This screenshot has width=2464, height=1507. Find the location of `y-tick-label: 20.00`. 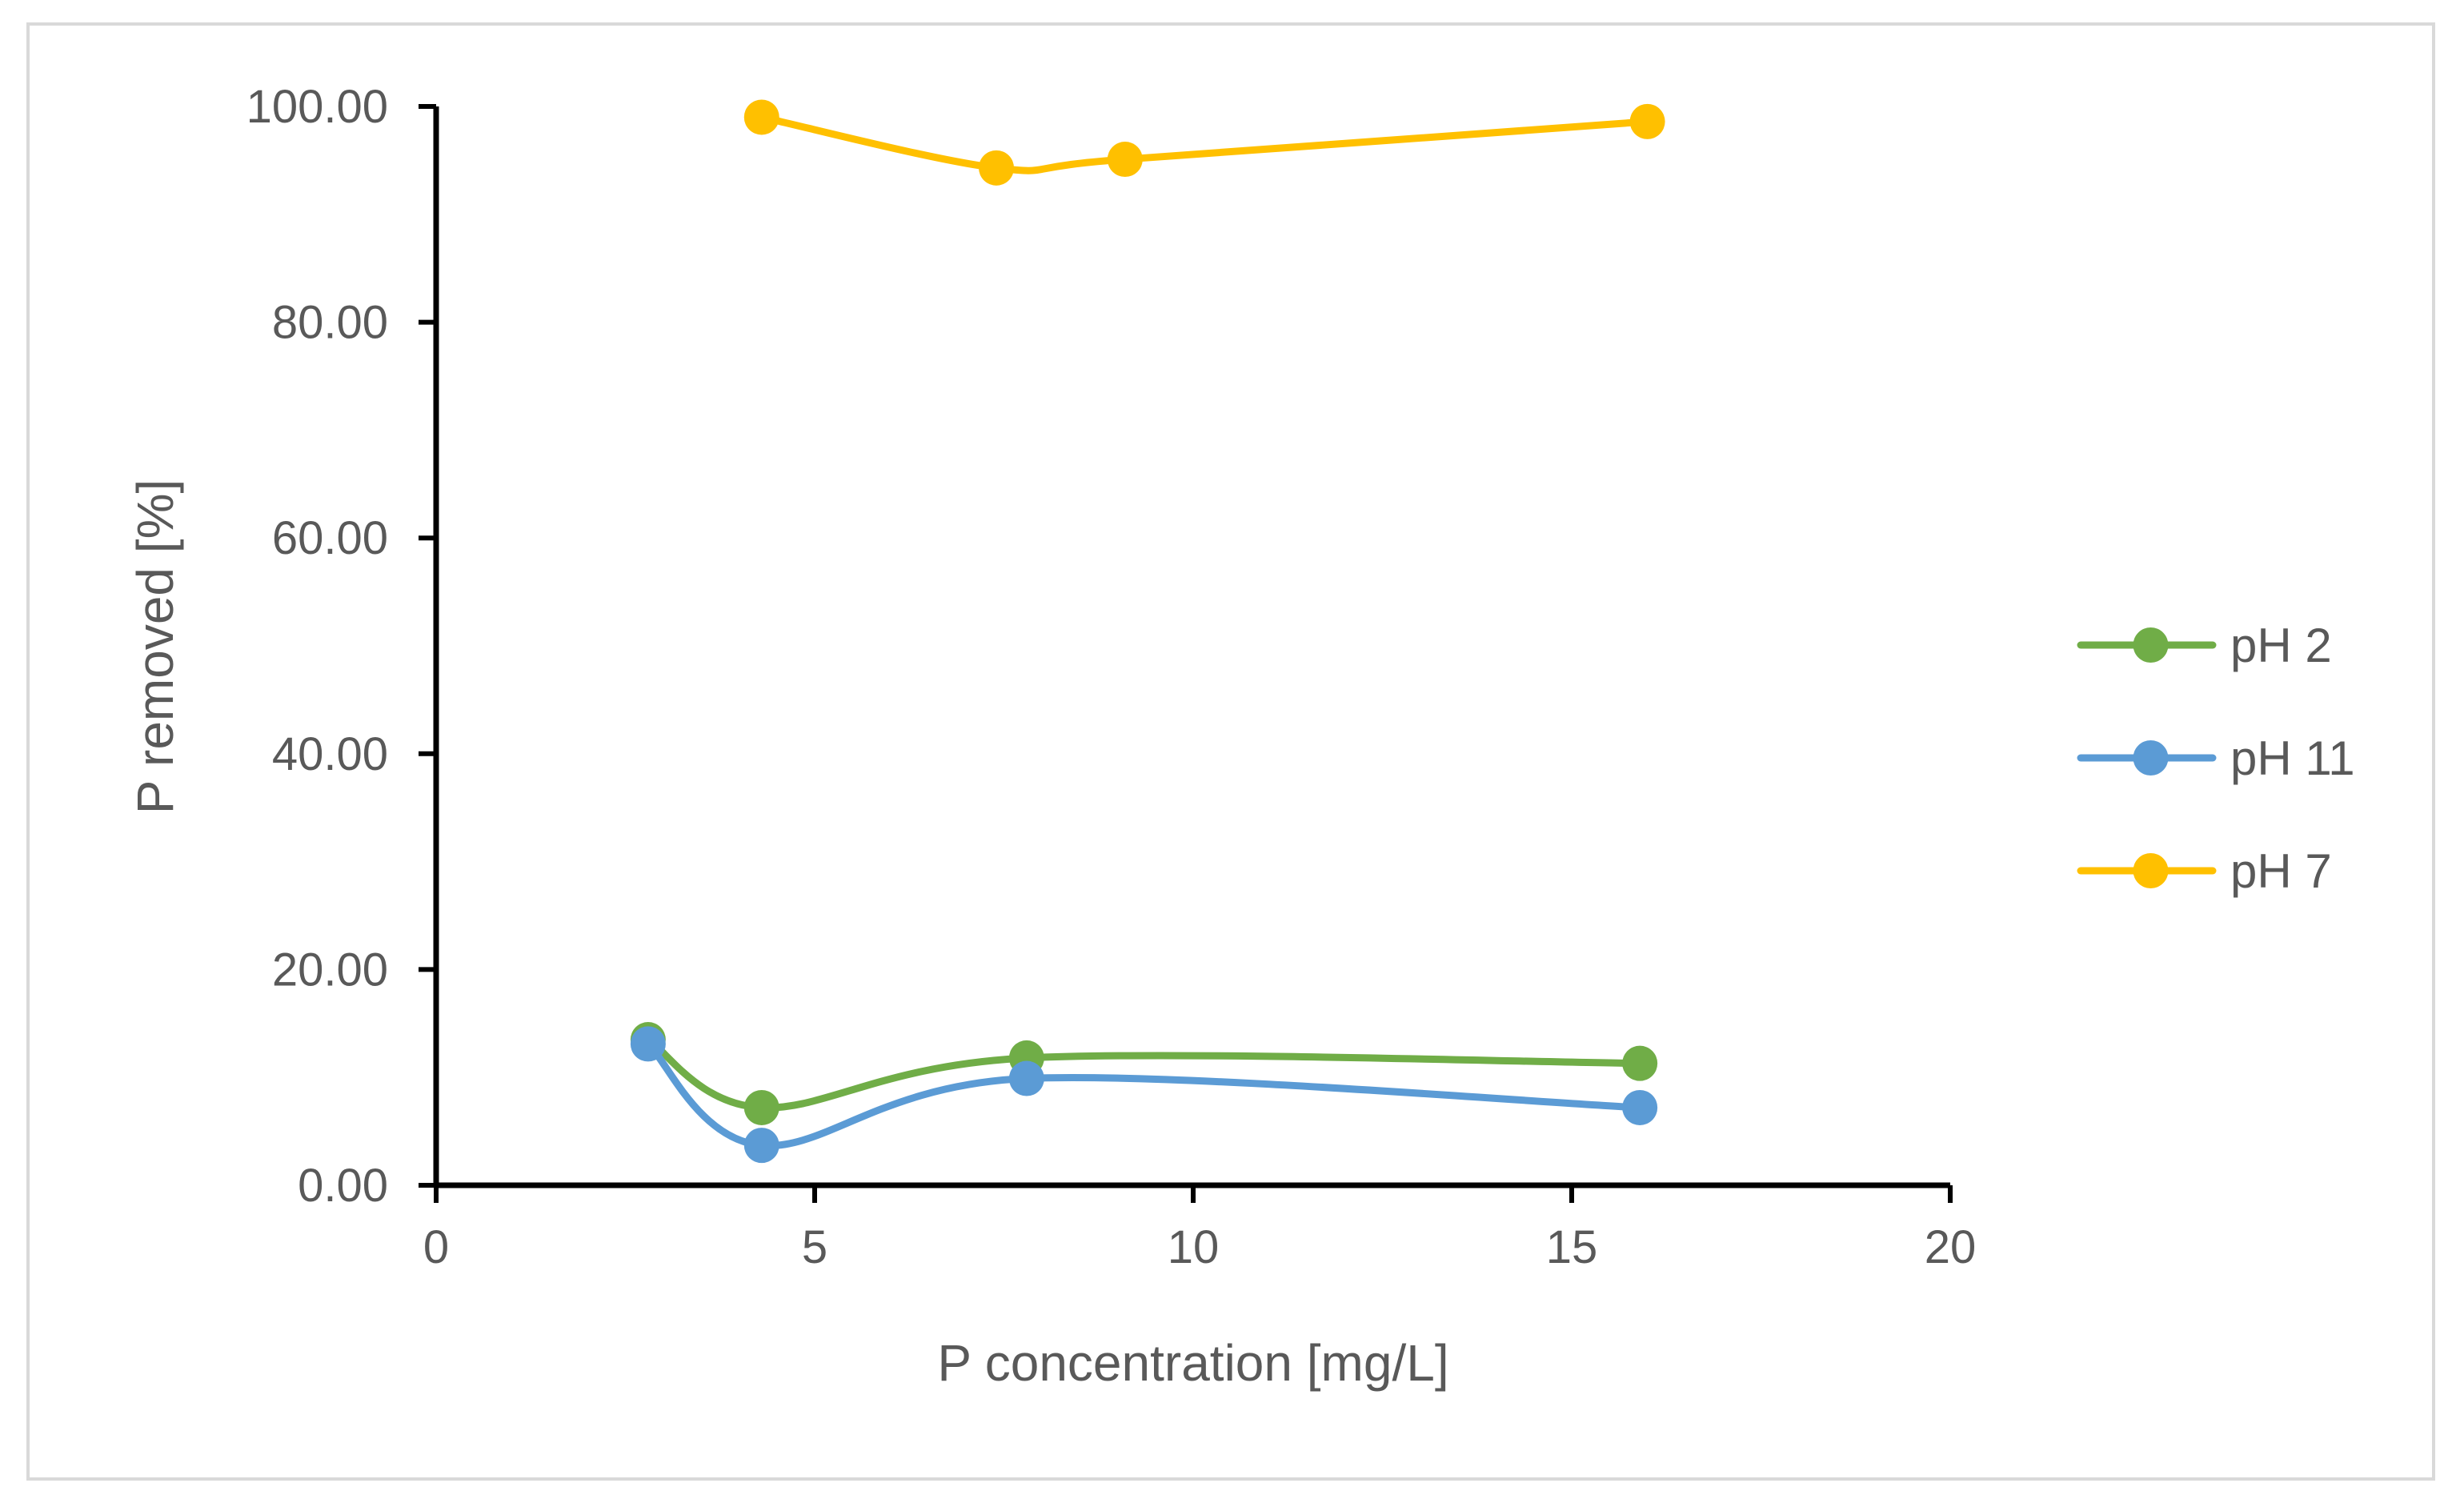

y-tick-label: 20.00 is located at coordinates (330, 970).